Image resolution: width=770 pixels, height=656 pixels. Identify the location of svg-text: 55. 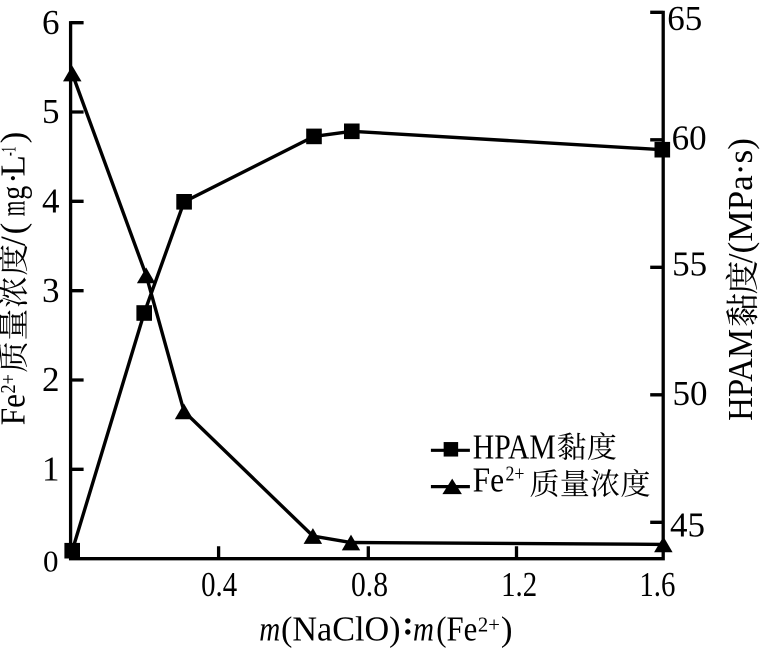
(689, 264).